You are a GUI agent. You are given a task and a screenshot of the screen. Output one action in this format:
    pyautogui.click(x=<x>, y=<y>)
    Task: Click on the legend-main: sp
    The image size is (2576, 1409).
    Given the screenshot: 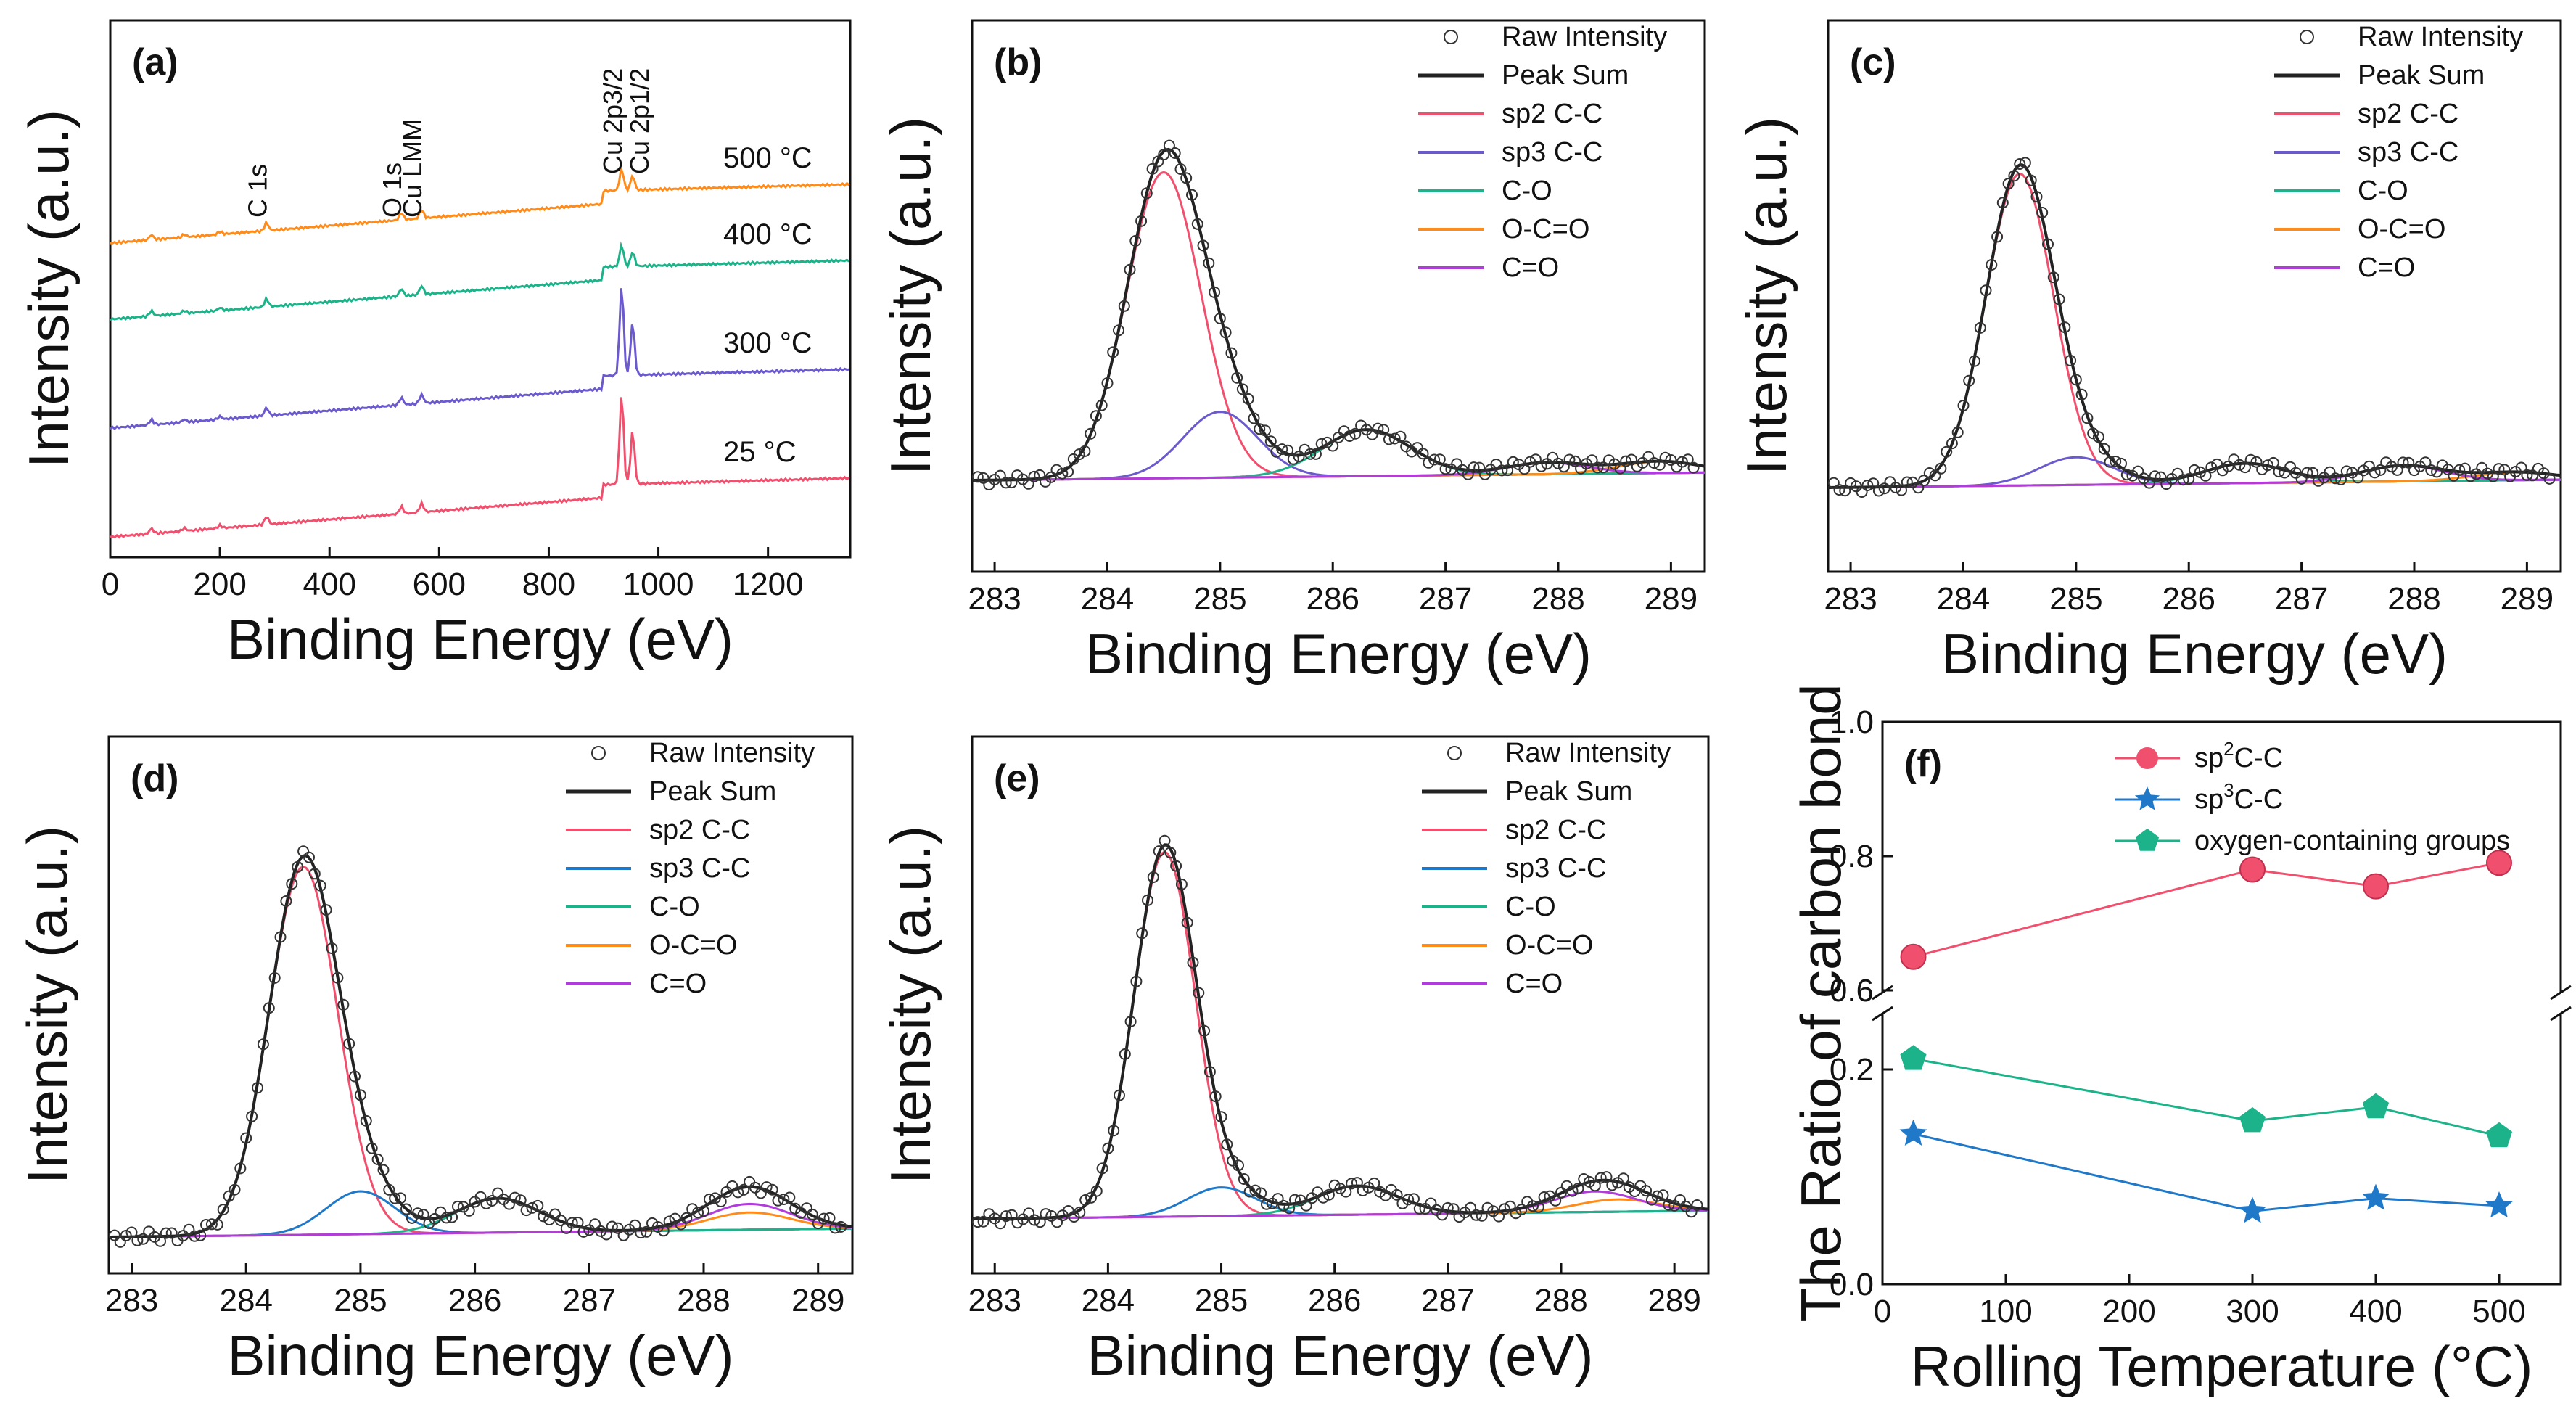 What is the action you would take?
    pyautogui.click(x=2208, y=800)
    